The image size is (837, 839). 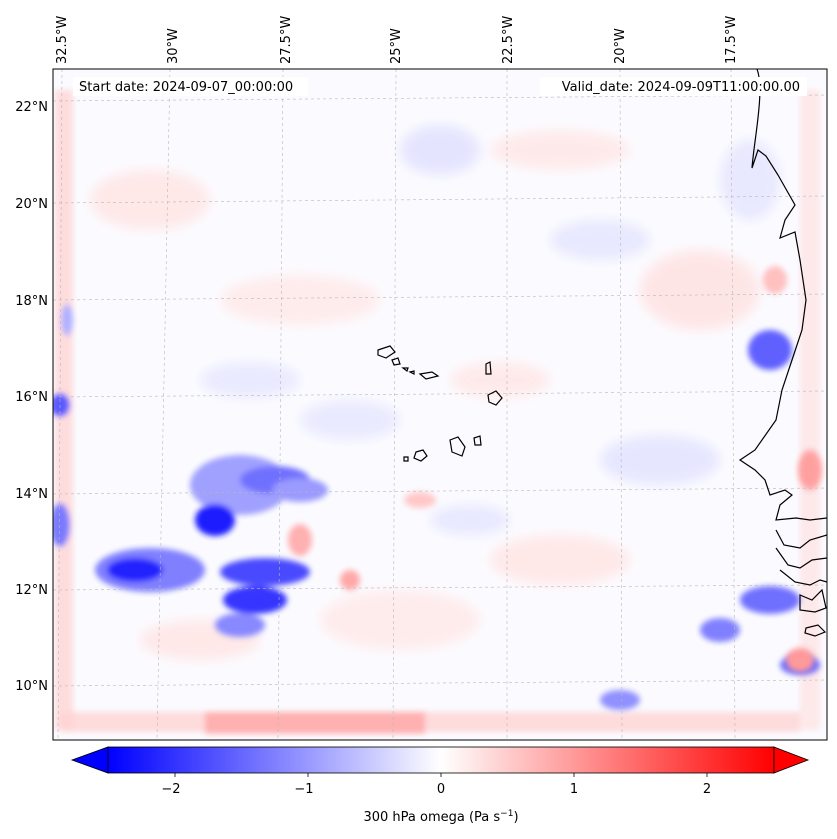 I want to click on lon-tick-label: 27.5°W, so click(x=286, y=40).